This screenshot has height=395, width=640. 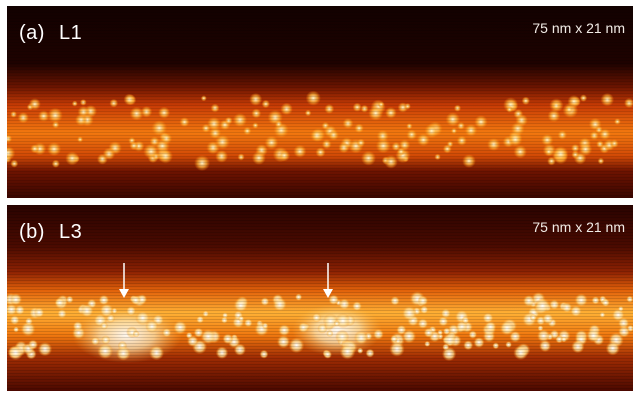 I want to click on panel-letter-b: (b), so click(x=32, y=232).